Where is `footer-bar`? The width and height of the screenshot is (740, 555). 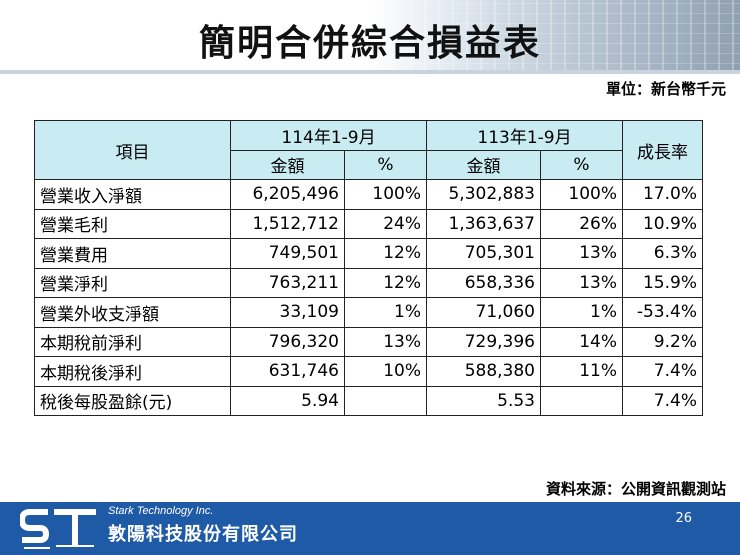 footer-bar is located at coordinates (370, 528).